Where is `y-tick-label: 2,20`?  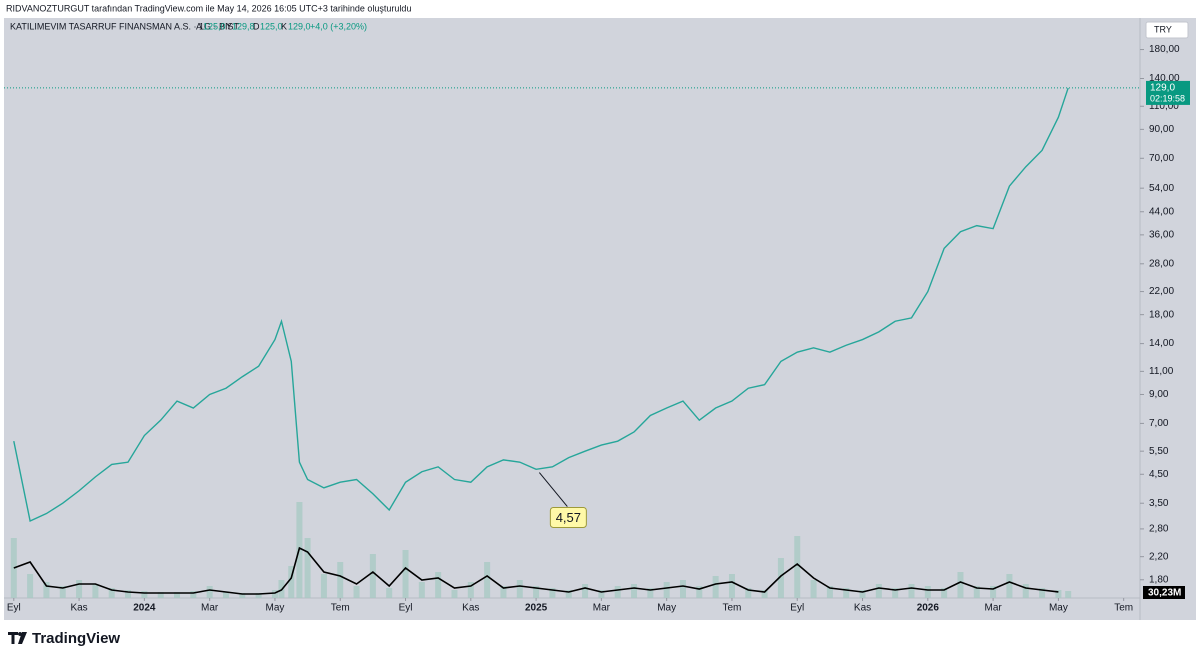
y-tick-label: 2,20 is located at coordinates (1159, 556).